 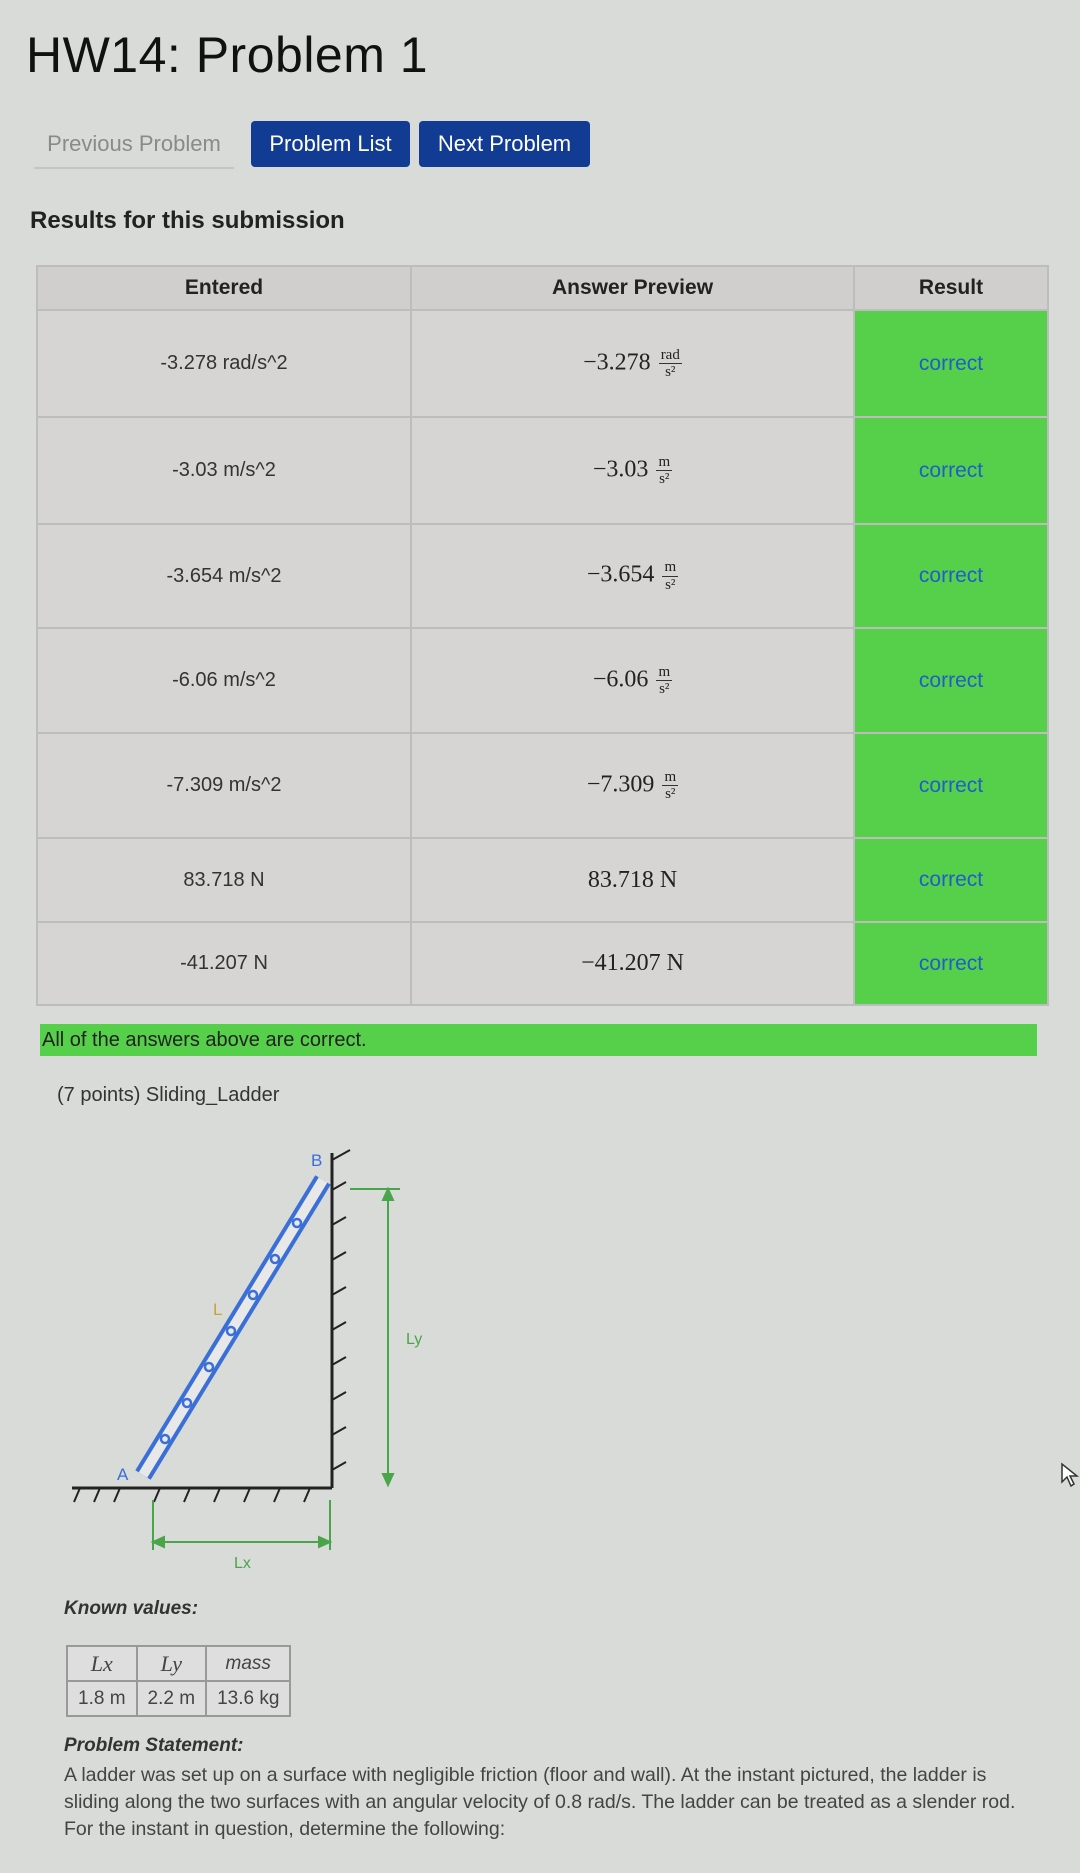 What do you see at coordinates (632, 288) in the screenshot?
I see `column-header-answer-preview: Answer Preview` at bounding box center [632, 288].